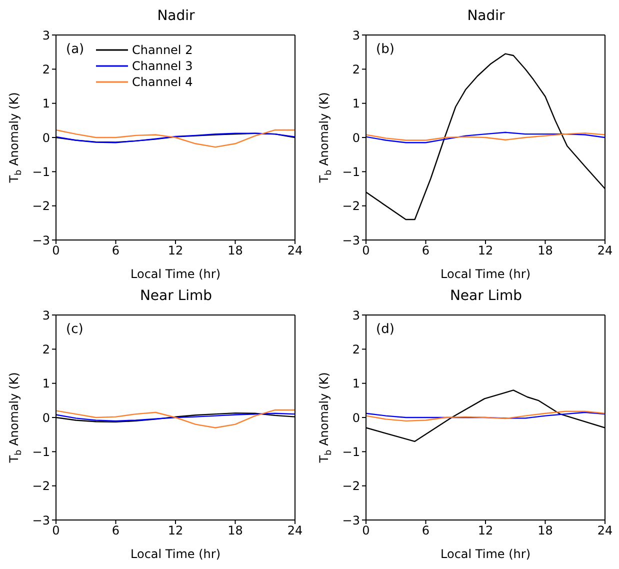  What do you see at coordinates (385, 329) in the screenshot?
I see `annotation: (d)` at bounding box center [385, 329].